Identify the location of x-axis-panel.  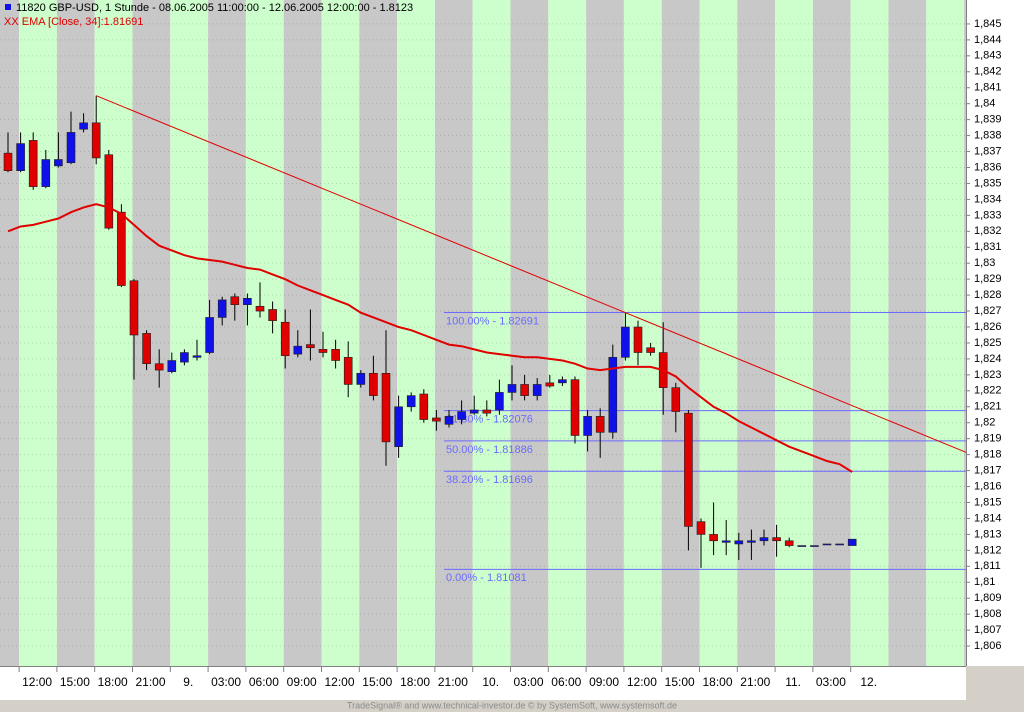
(483, 683).